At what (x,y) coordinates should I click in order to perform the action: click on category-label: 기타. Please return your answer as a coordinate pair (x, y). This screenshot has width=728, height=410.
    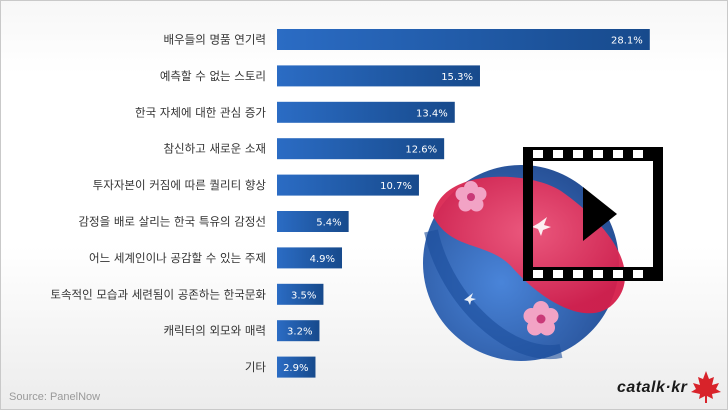
    Looking at the image, I should click on (256, 367).